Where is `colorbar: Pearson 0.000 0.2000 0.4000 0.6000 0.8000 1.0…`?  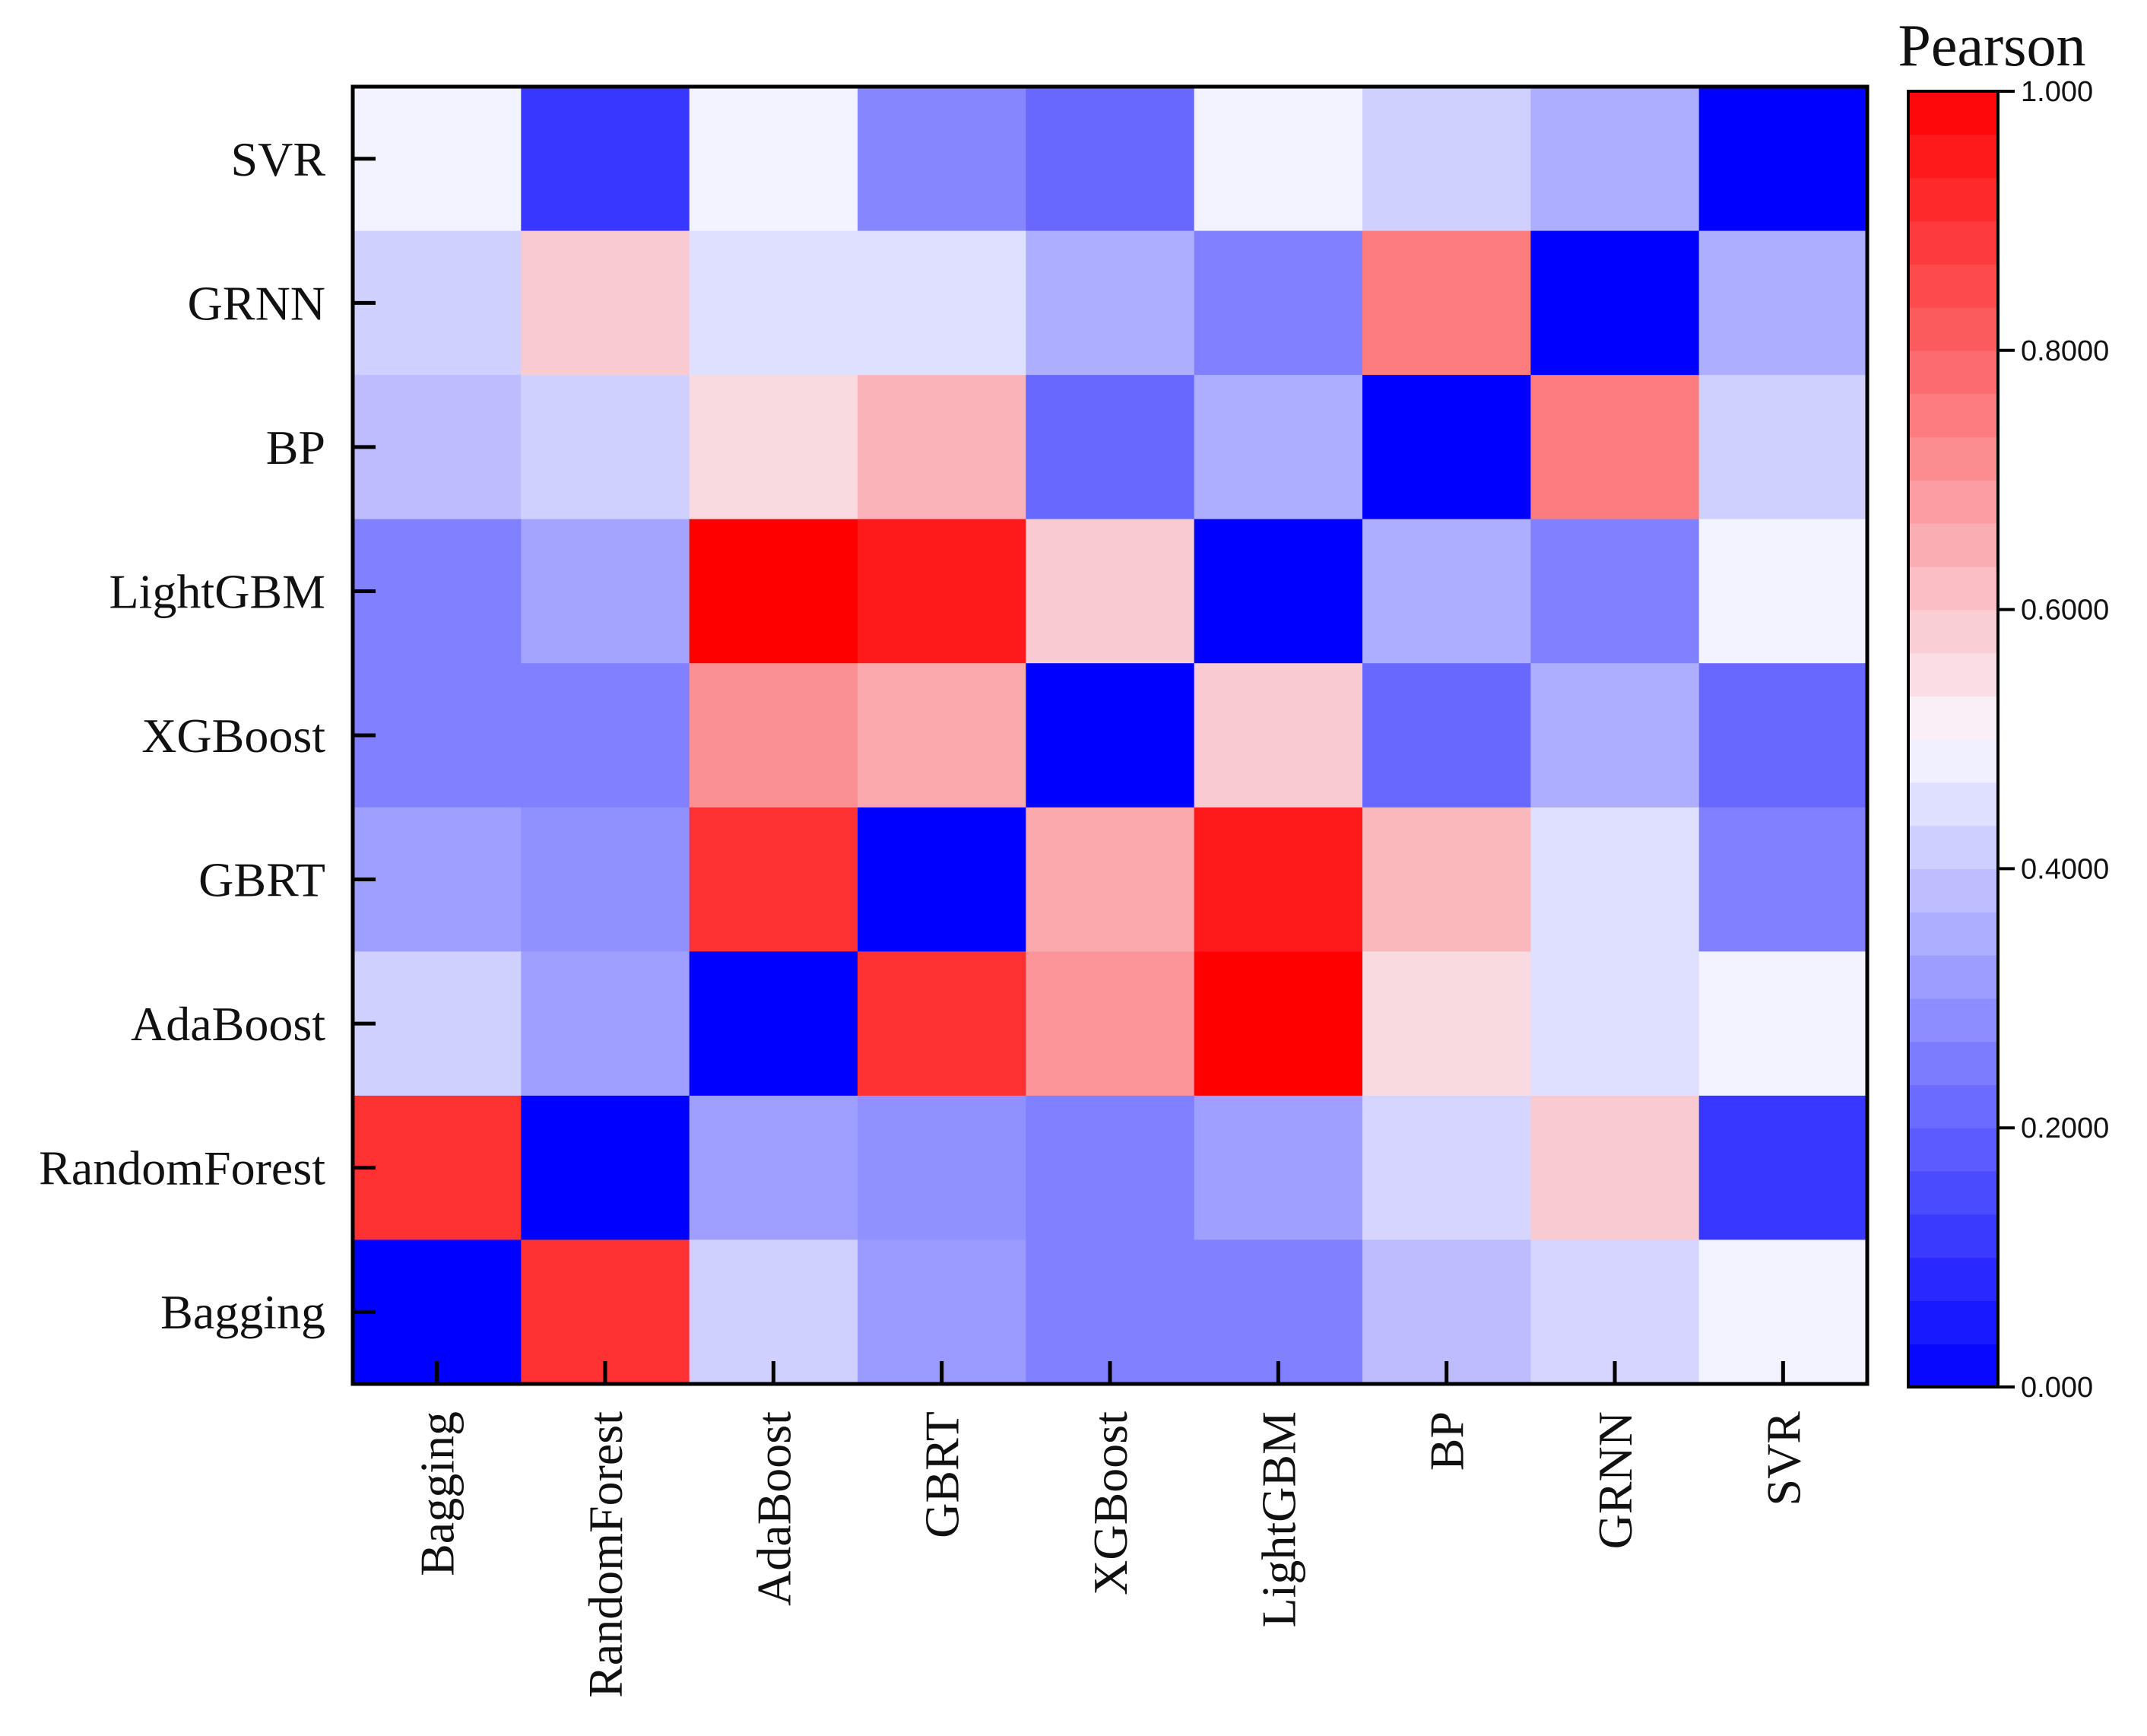 colorbar: Pearson 0.000 0.2000 0.4000 0.6000 0.8000 1.0… is located at coordinates (2004, 708).